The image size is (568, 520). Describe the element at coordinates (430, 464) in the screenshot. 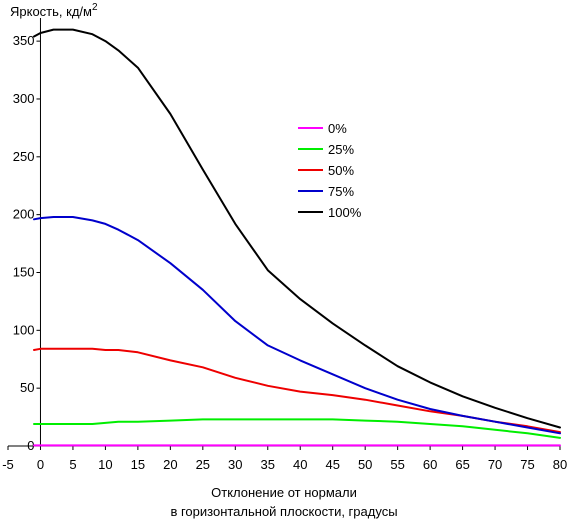

I see `x-tick-label: 60` at that location.